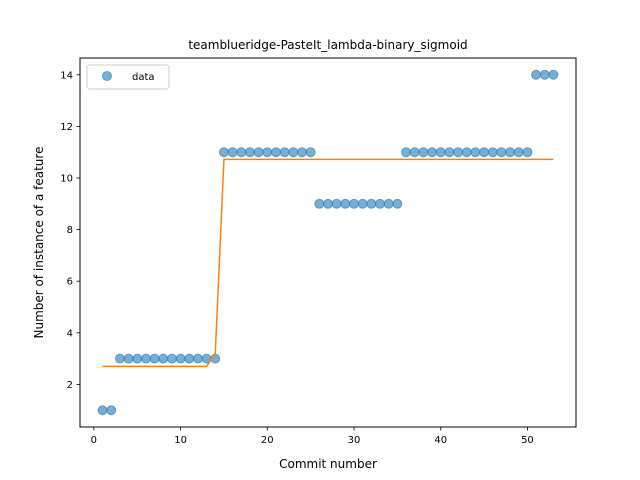 This screenshot has width=640, height=480. Describe the element at coordinates (328, 464) in the screenshot. I see `x-axis-label: Commit number` at that location.